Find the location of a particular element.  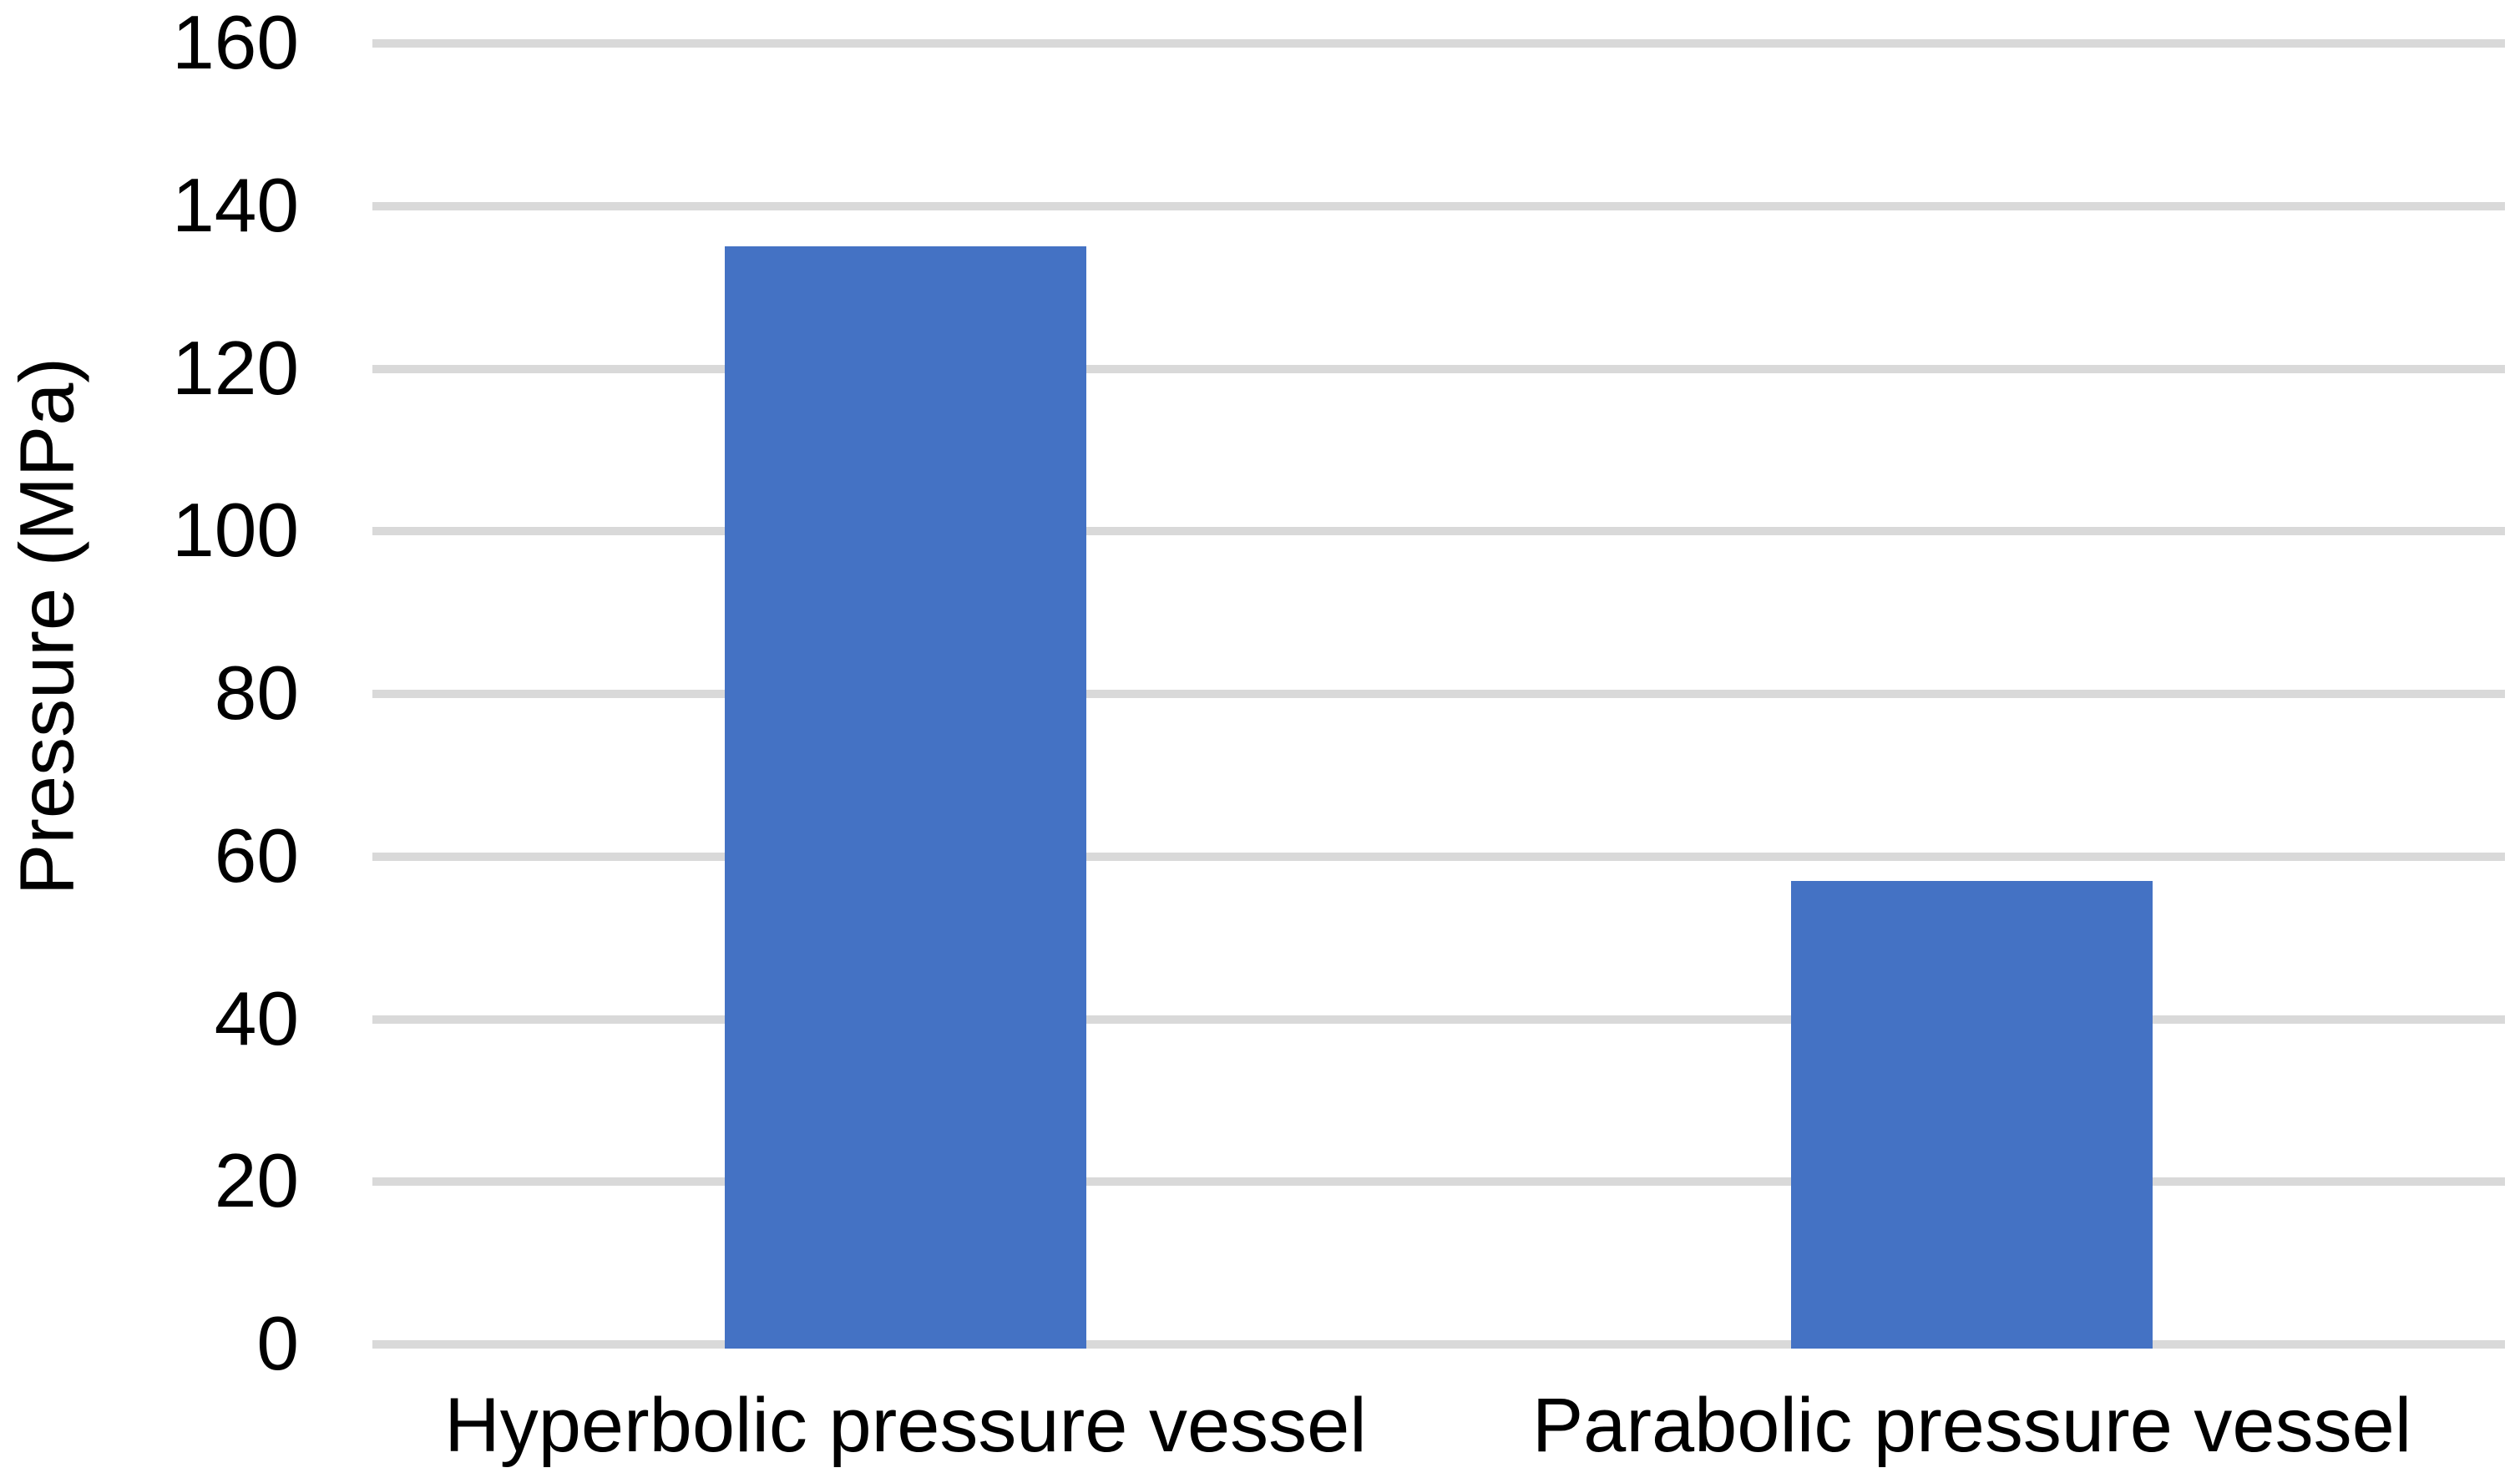

y-tick-label-60: 60 is located at coordinates (256, 855).